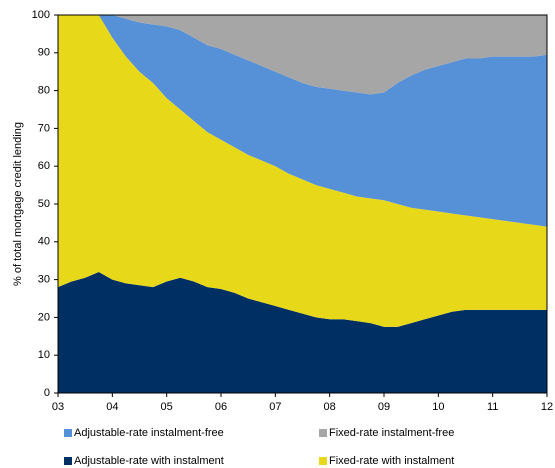  What do you see at coordinates (438, 407) in the screenshot?
I see `x-tick-label: 10` at bounding box center [438, 407].